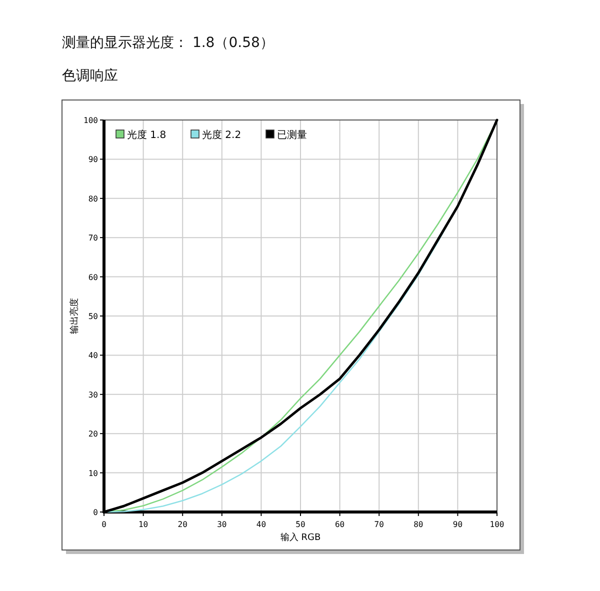 This screenshot has height=591, width=600. I want to click on legend-label: 光度 1.8, so click(146, 135).